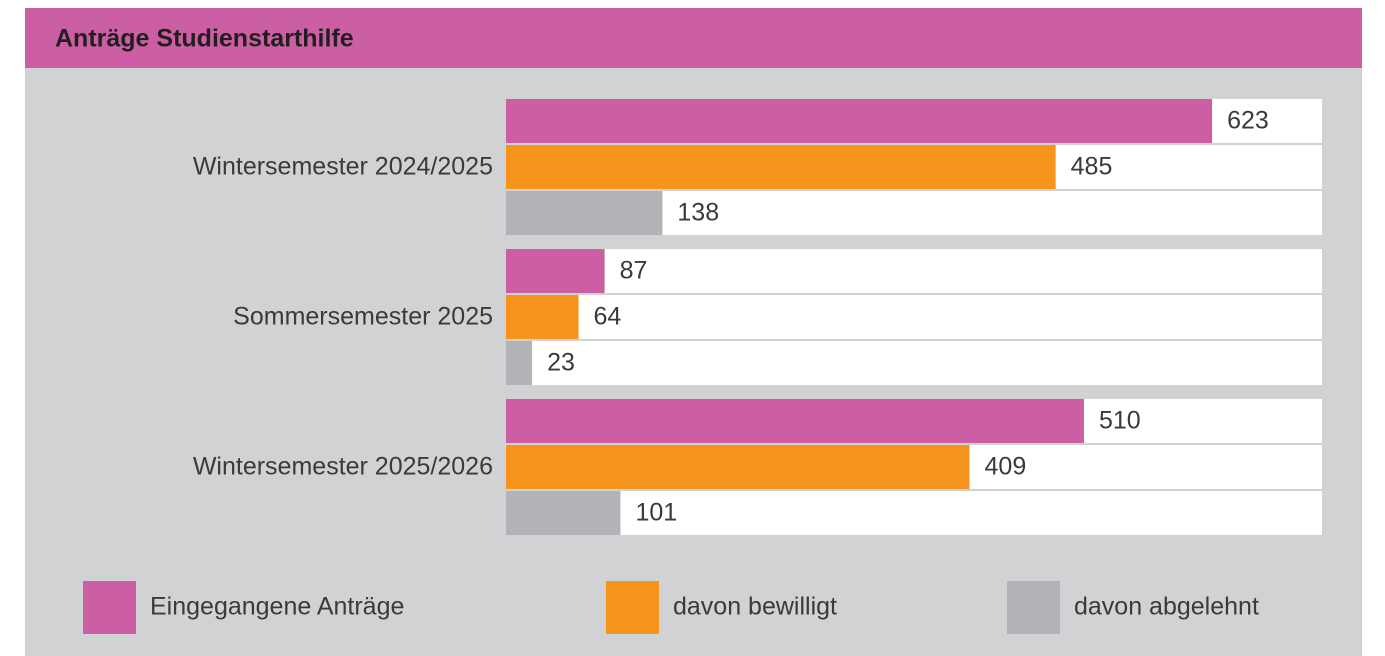 The height and width of the screenshot is (656, 1385). What do you see at coordinates (1248, 121) in the screenshot?
I see `value-label: 623` at bounding box center [1248, 121].